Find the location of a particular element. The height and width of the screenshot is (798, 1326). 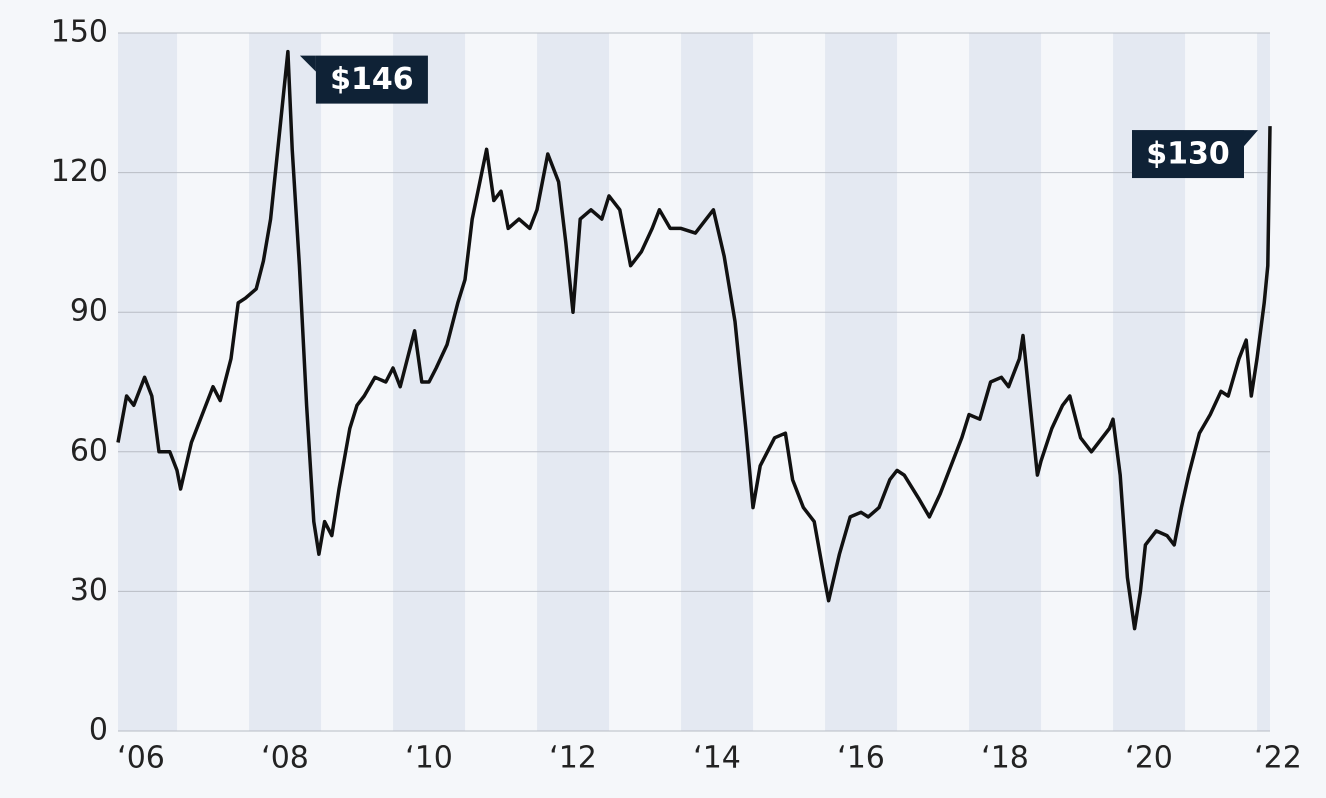

x-tick-label: ‘12 is located at coordinates (573, 758).